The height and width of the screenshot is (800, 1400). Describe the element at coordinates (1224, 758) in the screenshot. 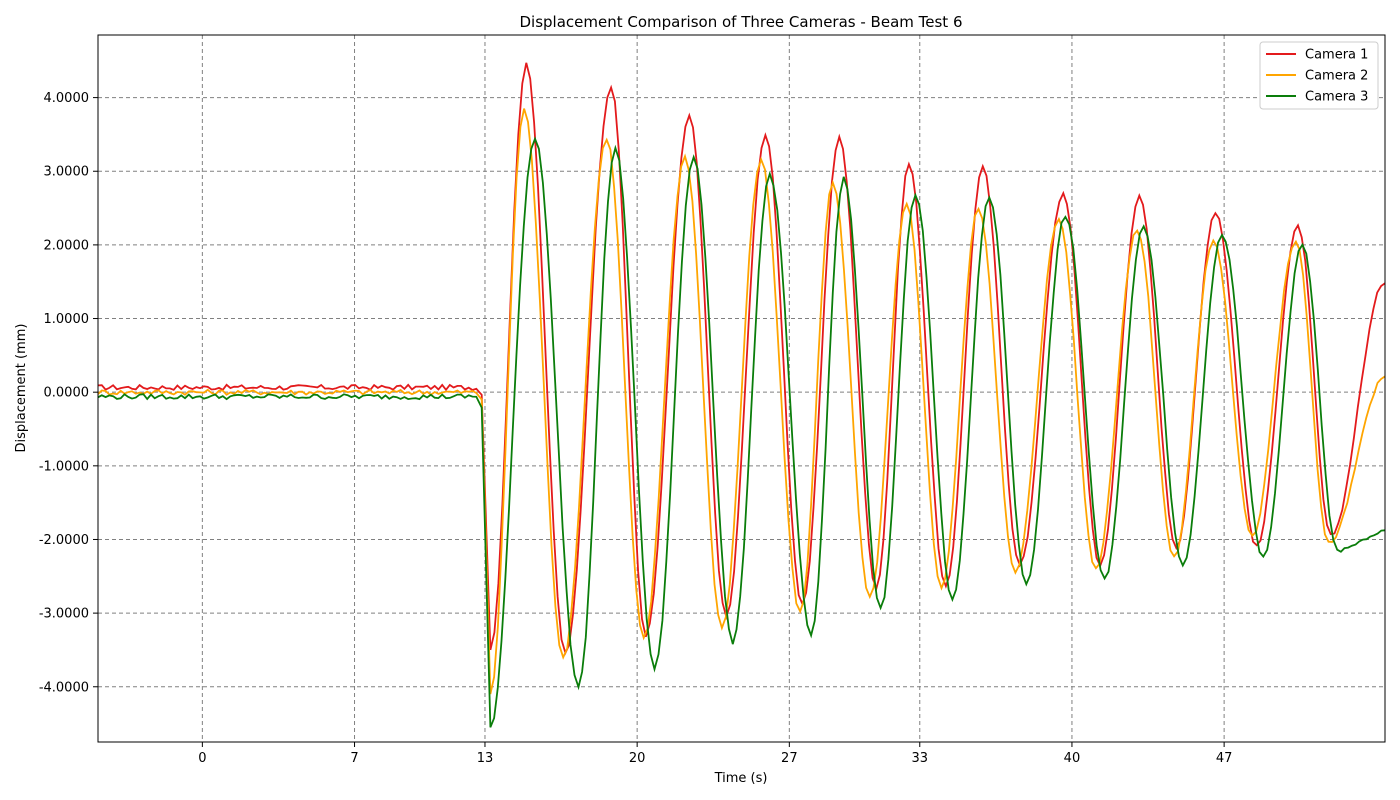

I see `x-tick-label: 47` at that location.